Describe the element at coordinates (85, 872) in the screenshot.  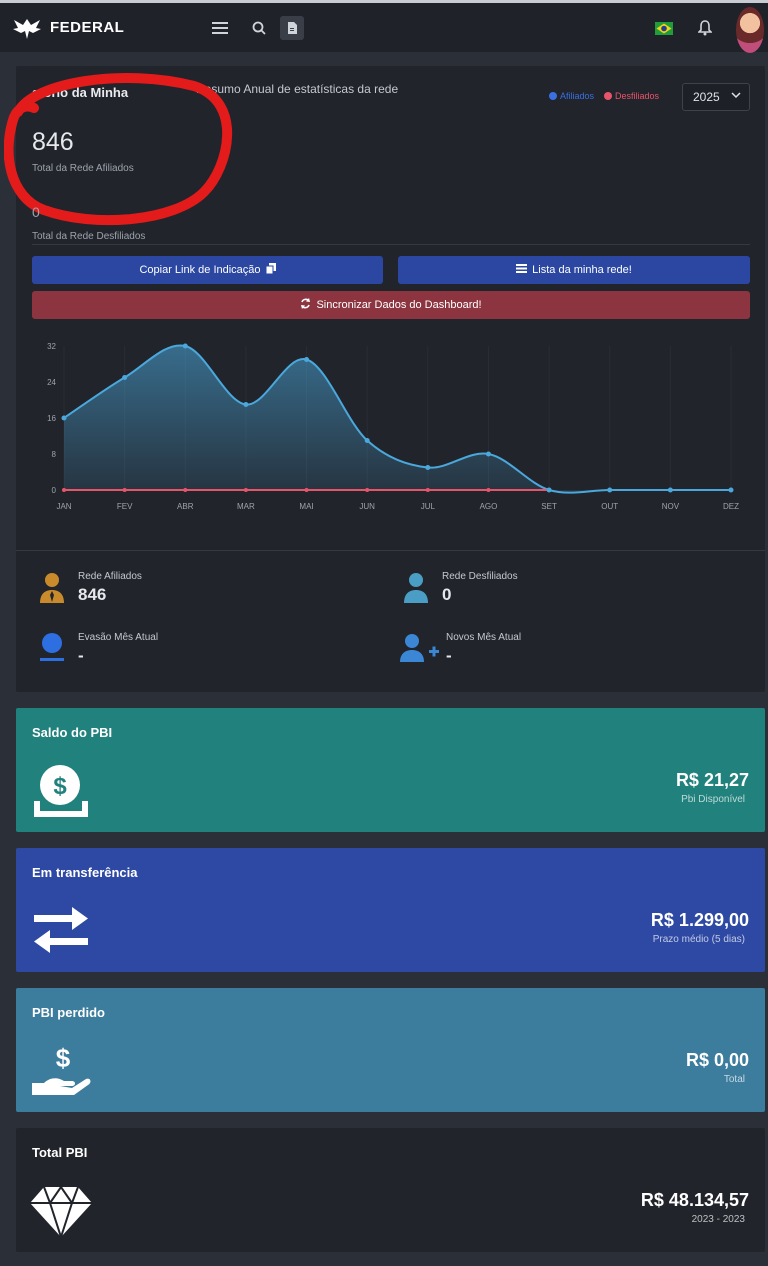
I see `pbi-card-title: Em transferência` at that location.